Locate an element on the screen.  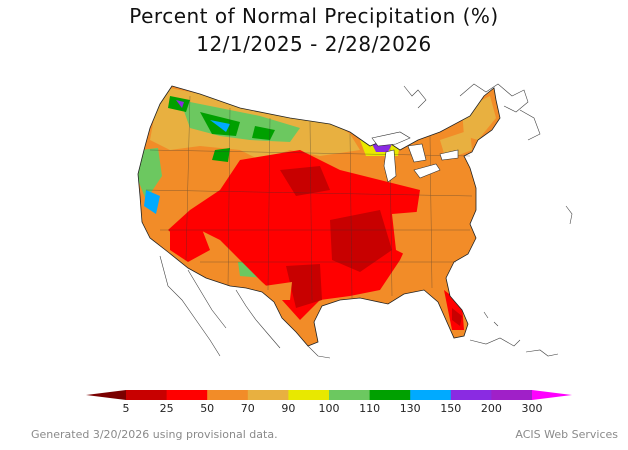
lake-superior is located at coordinates (391, 139).